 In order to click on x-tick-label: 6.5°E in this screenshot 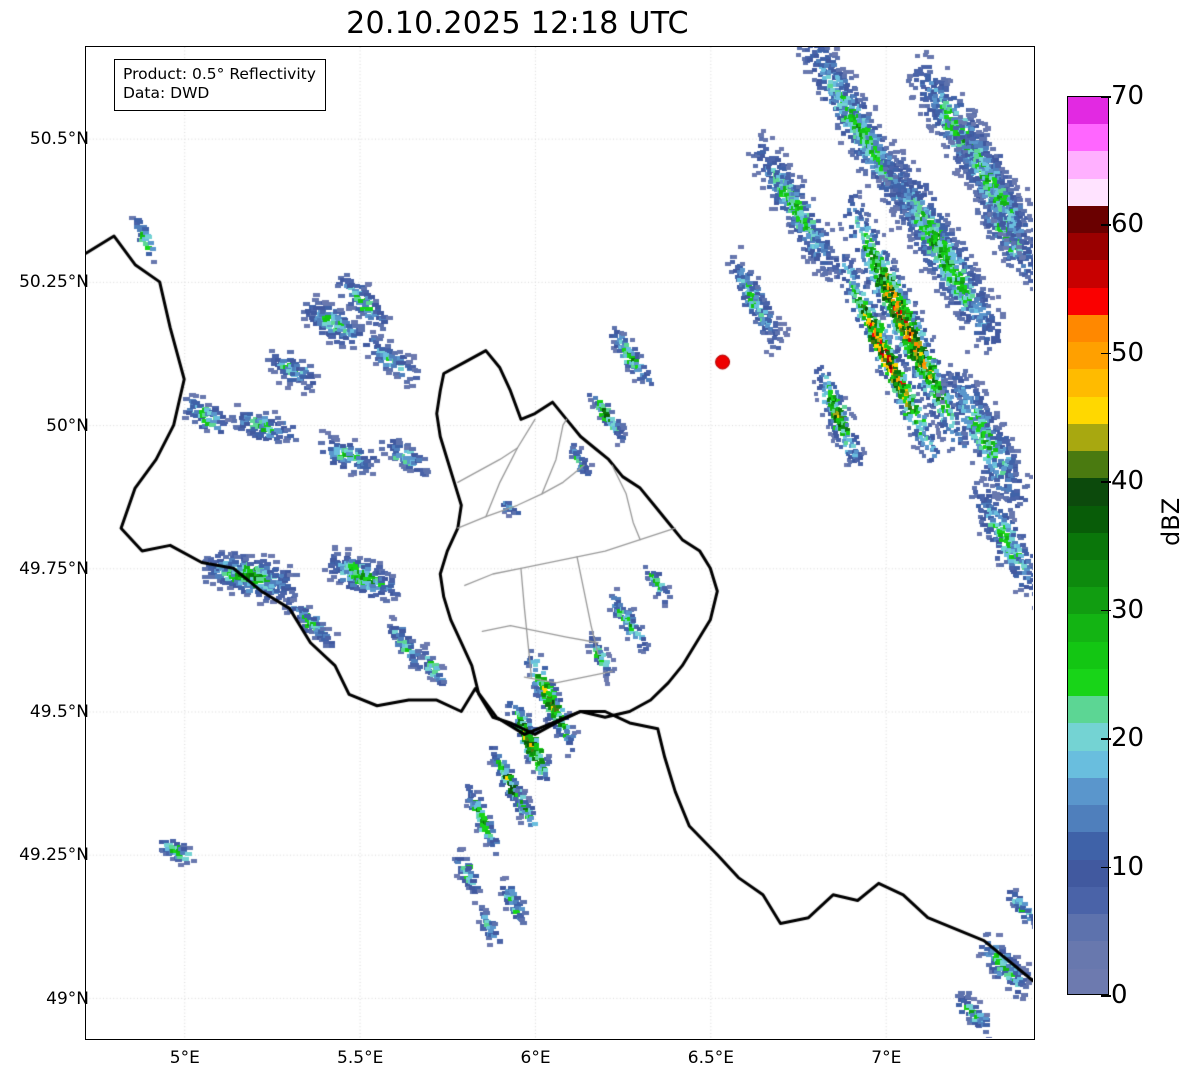, I will do `click(711, 1058)`.